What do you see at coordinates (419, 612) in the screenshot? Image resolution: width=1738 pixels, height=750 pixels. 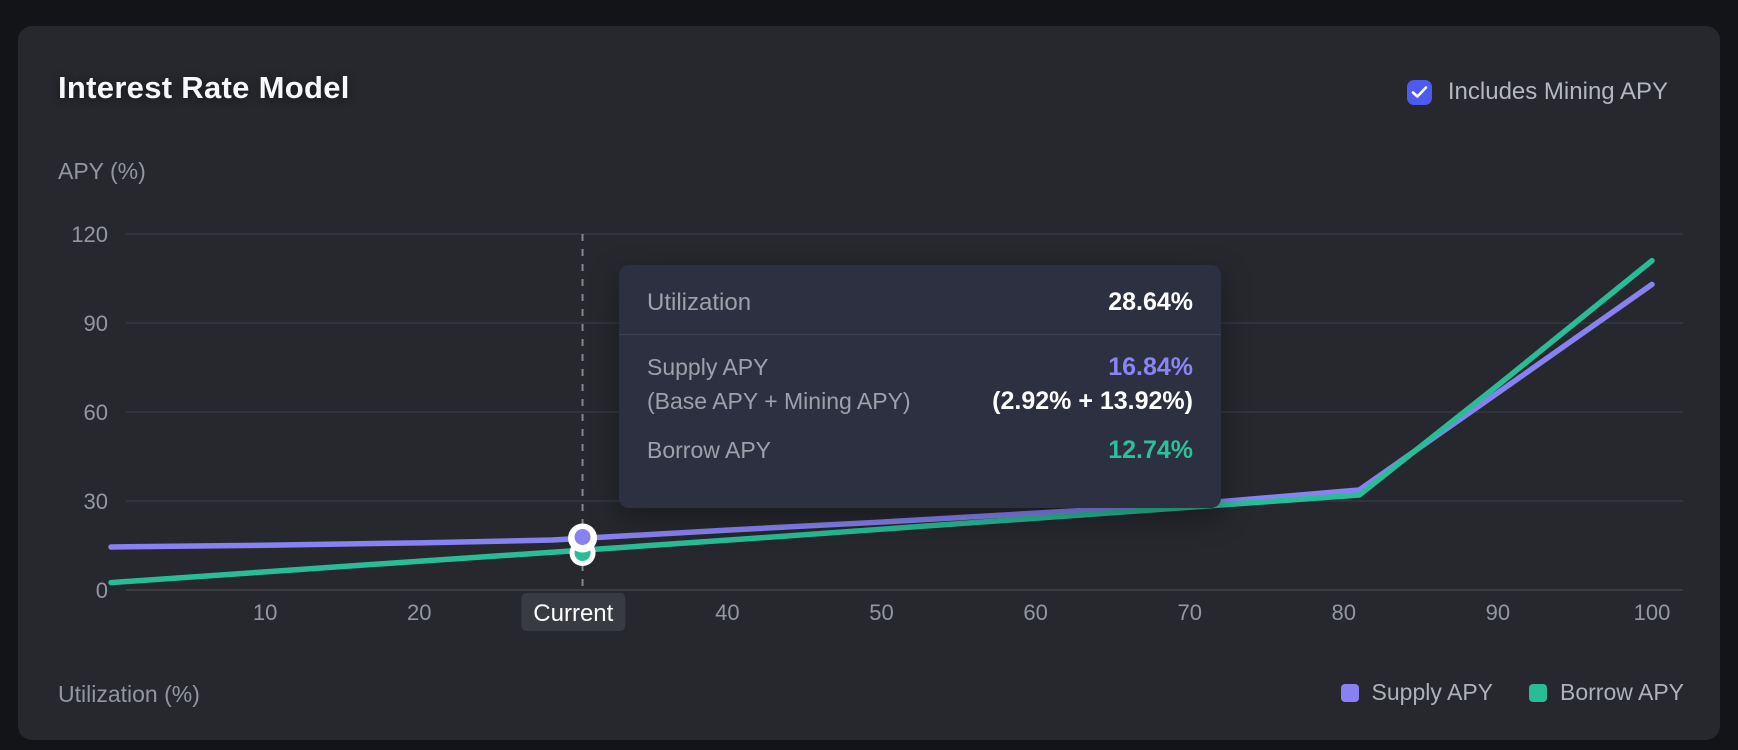 I see `x-tick-label: 20` at bounding box center [419, 612].